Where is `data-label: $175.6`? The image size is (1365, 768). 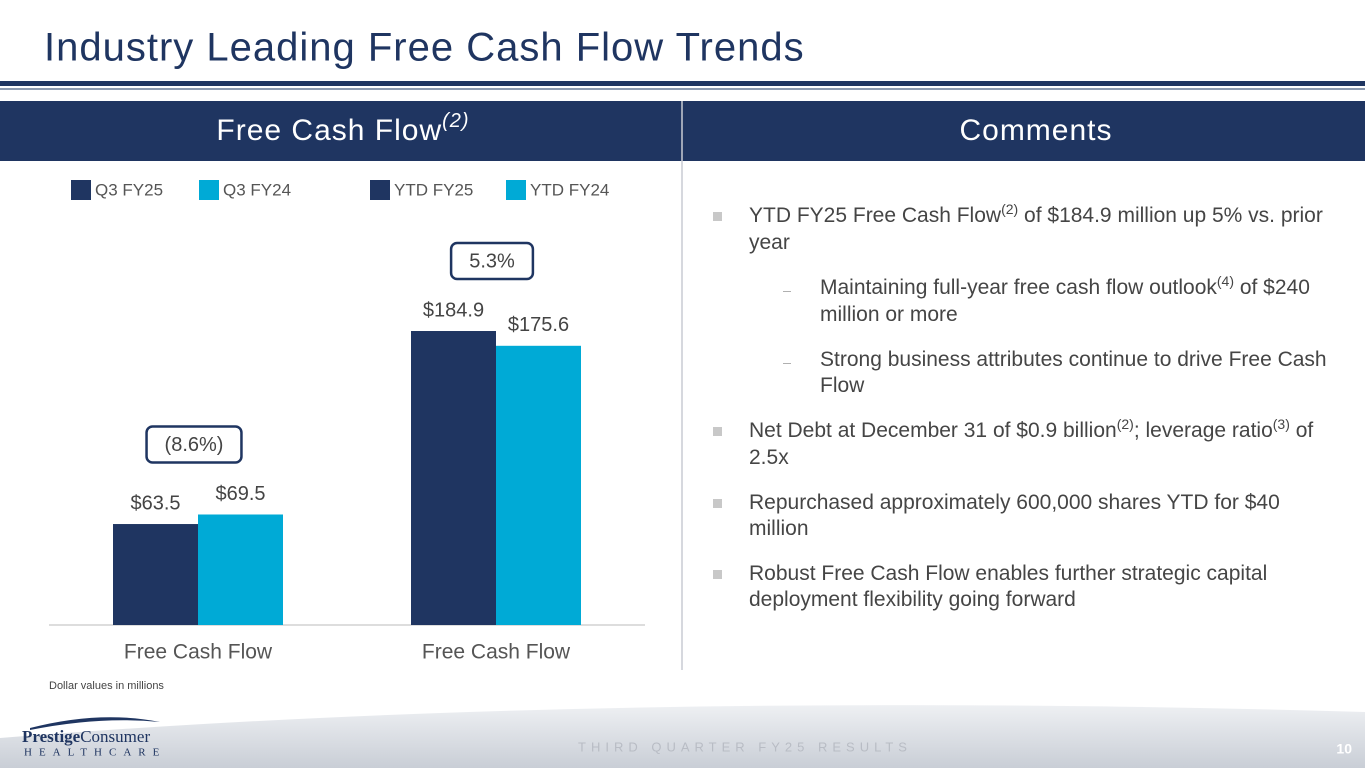
data-label: $175.6 is located at coordinates (538, 325).